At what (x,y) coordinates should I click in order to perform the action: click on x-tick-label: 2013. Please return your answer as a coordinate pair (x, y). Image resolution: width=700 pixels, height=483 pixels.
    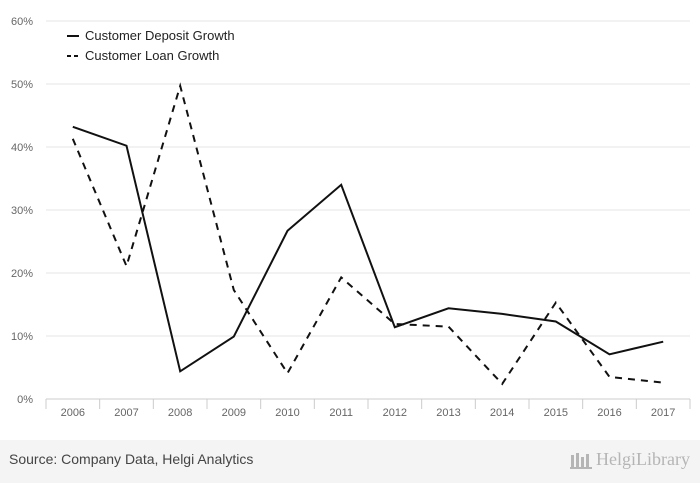
    Looking at the image, I should click on (448, 413).